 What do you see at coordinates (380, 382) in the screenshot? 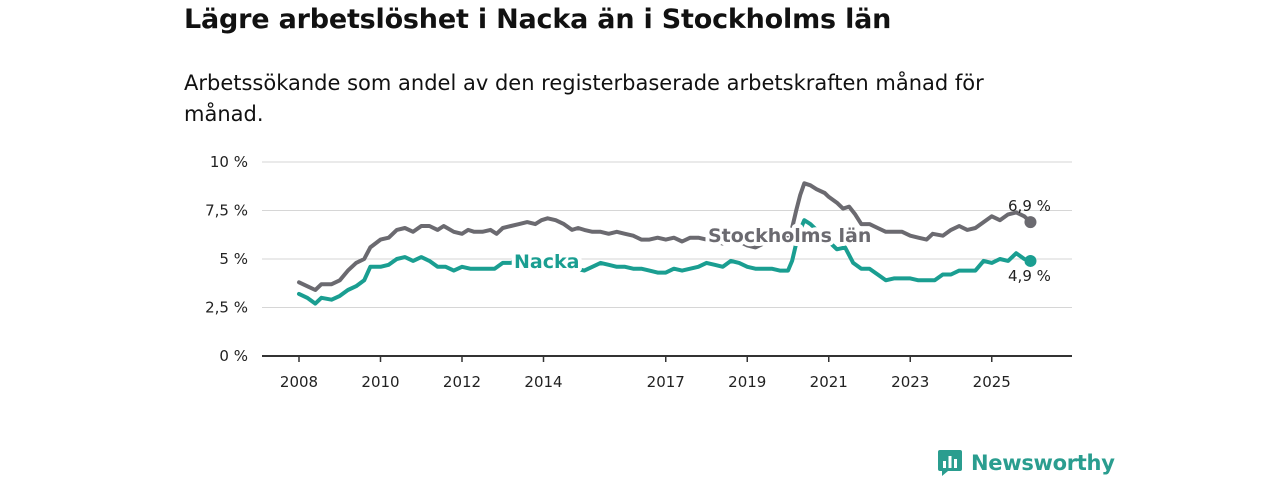
I see `x-tick-label: 2010` at bounding box center [380, 382].